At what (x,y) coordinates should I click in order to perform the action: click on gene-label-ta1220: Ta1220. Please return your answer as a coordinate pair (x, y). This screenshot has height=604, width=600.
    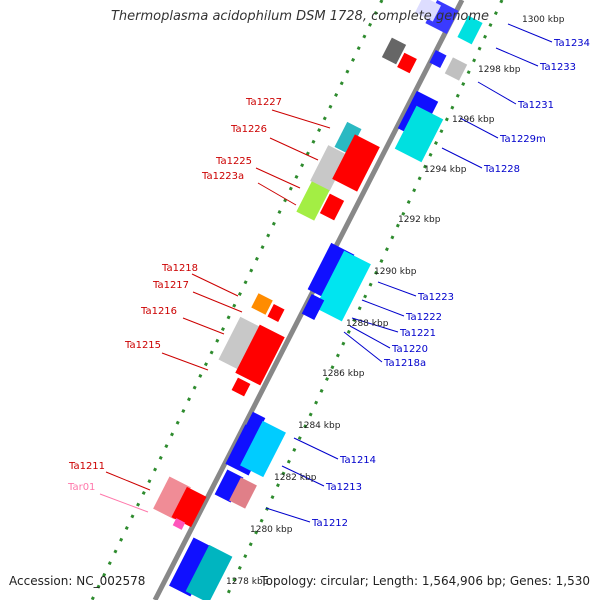
    Looking at the image, I should click on (409, 349).